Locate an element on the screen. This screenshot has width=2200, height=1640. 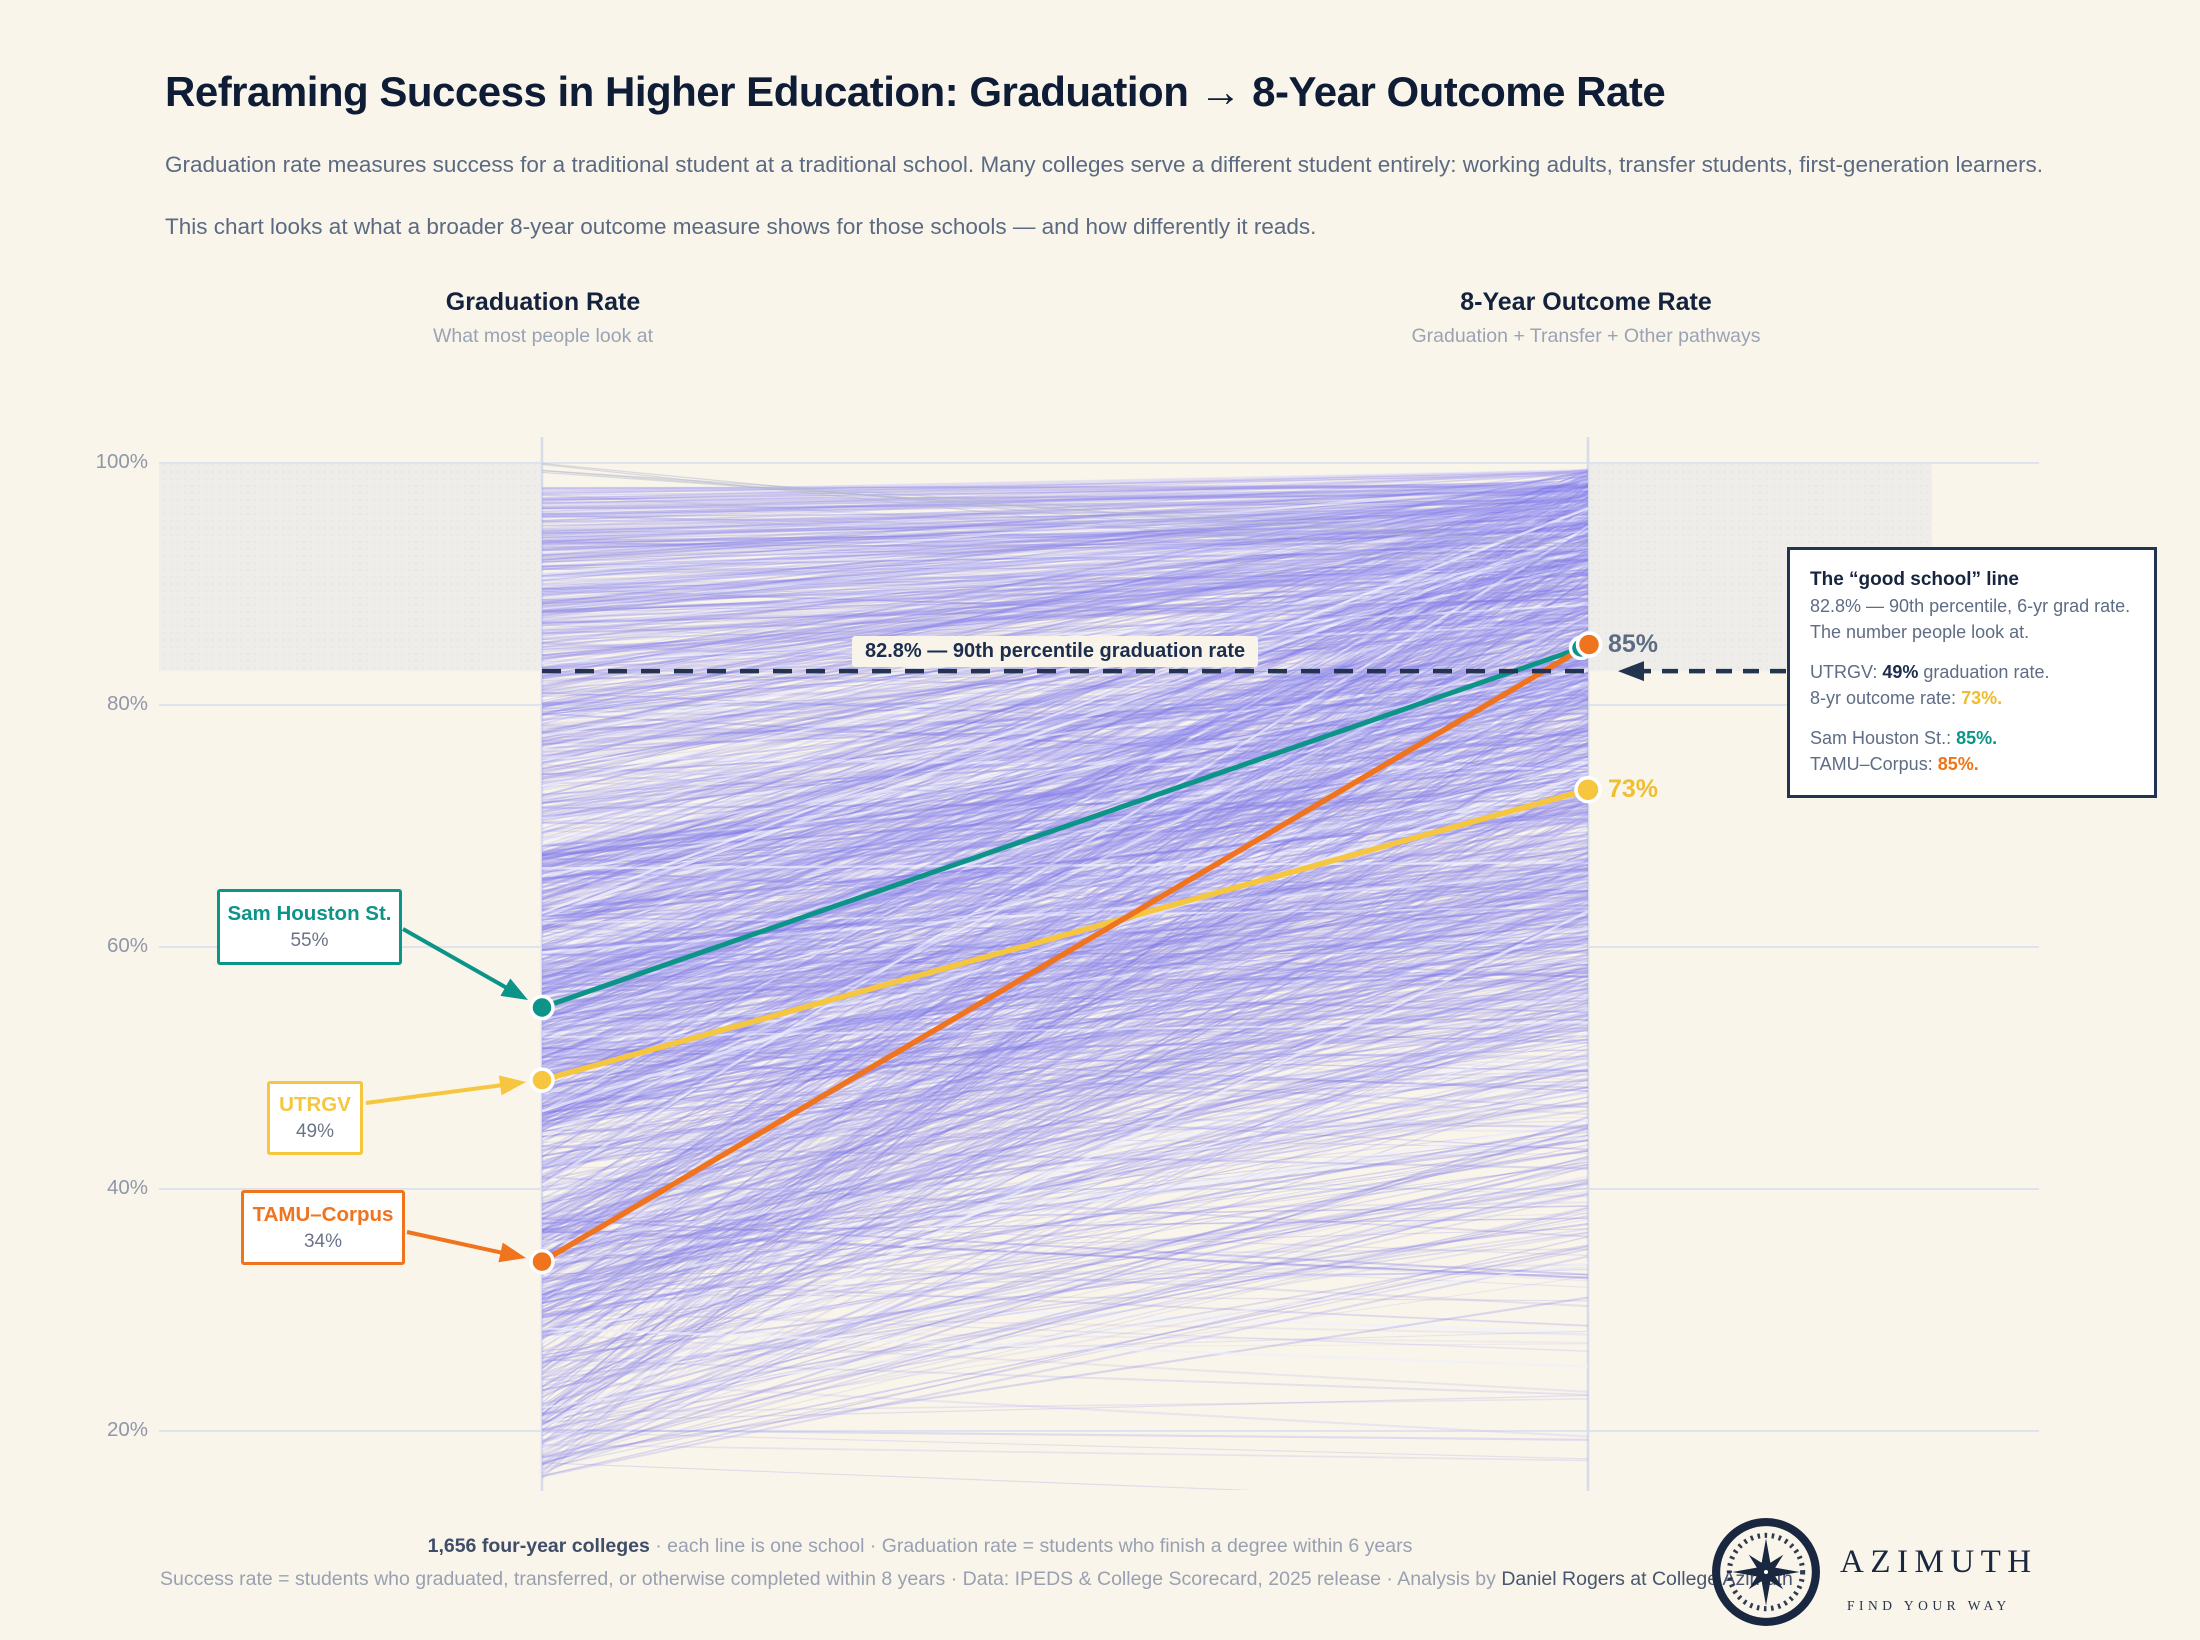
annotation-tamu-line: TAMU–Corpus: 85%. is located at coordinates (1894, 764).